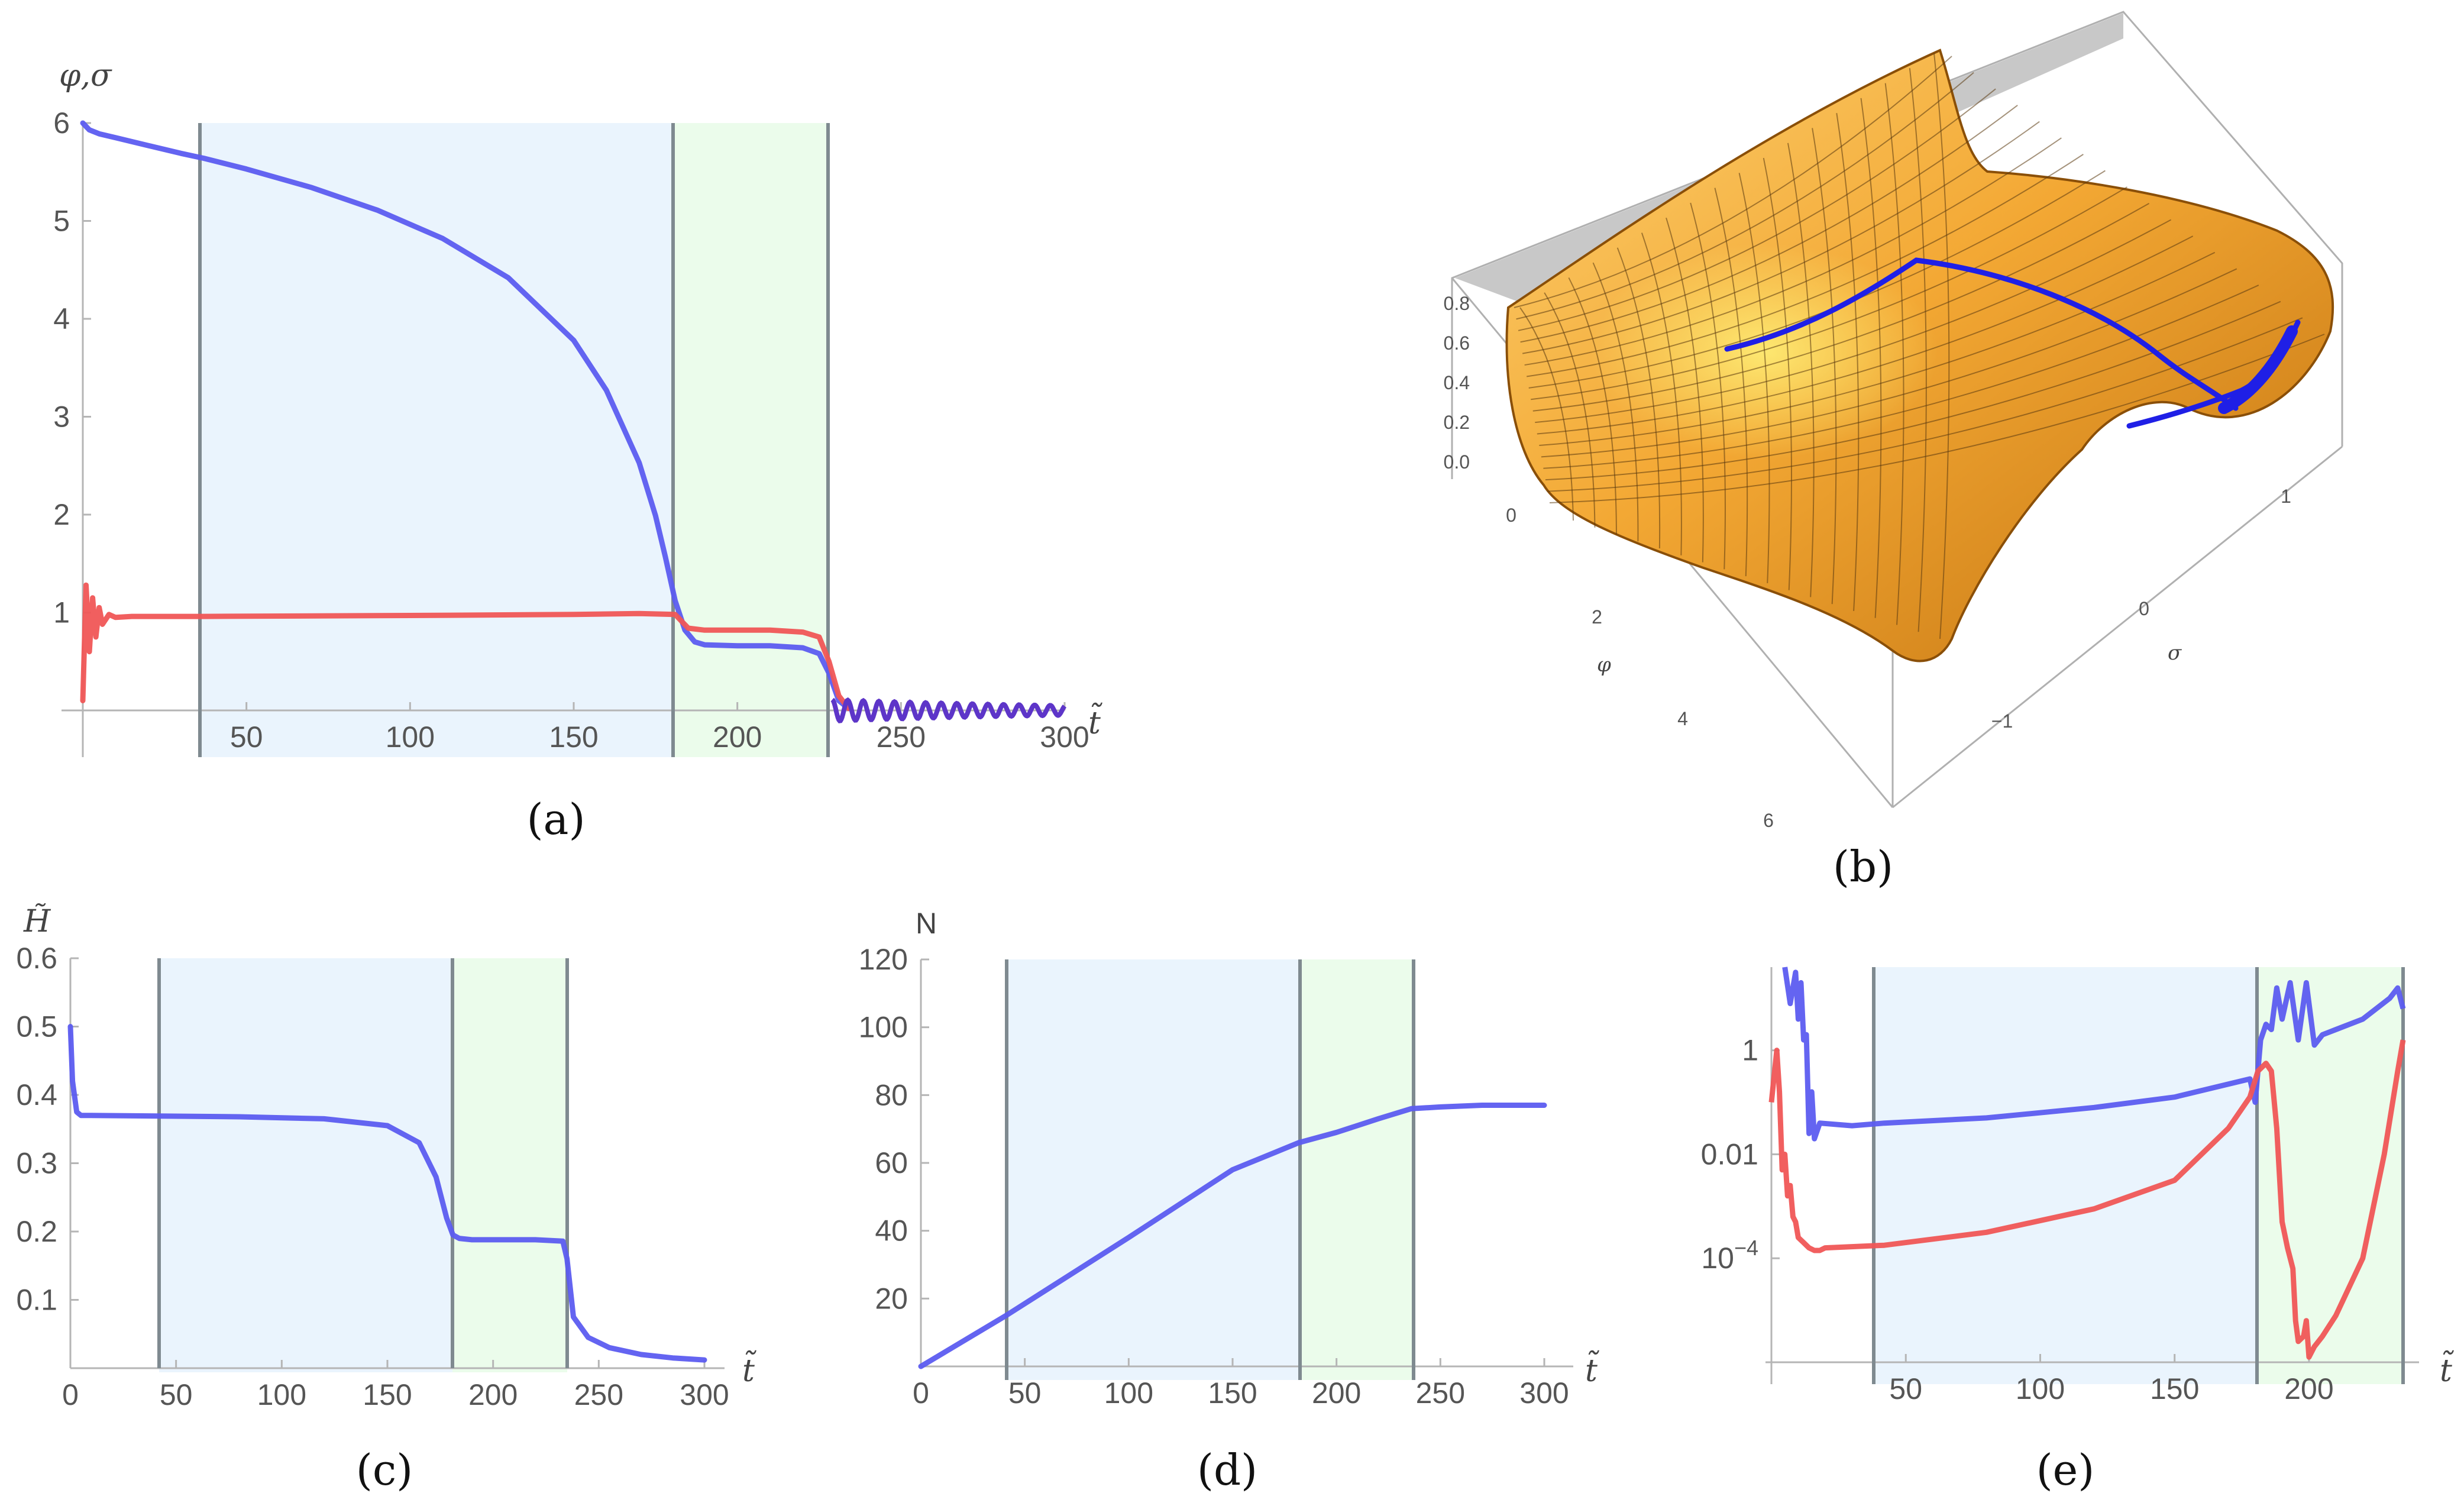 The width and height of the screenshot is (2464, 1506). I want to click on panel-d-ytick-label-5: 120, so click(883, 959).